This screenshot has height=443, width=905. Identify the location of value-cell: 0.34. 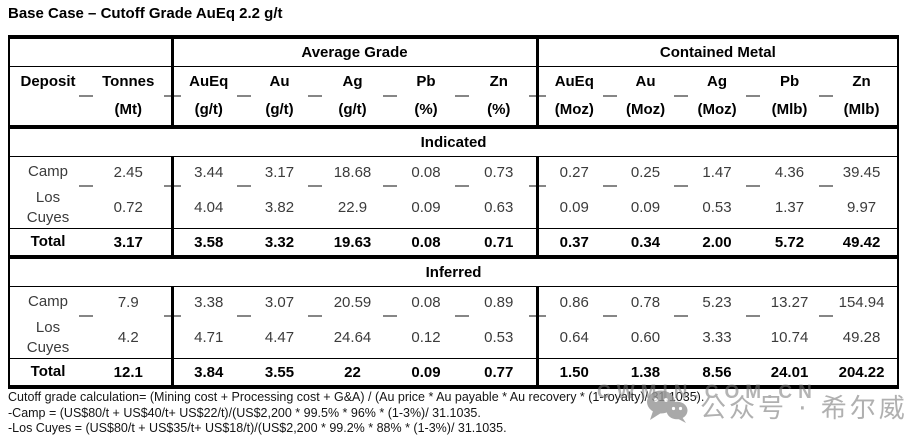
(646, 243).